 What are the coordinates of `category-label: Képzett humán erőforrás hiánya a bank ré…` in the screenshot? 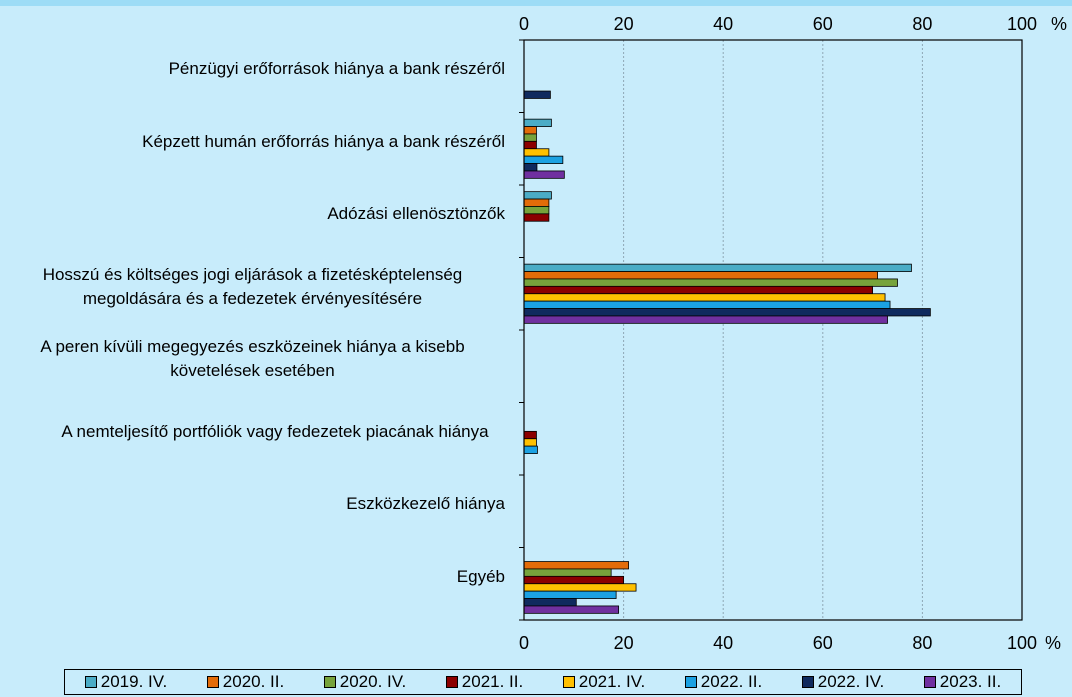 It's located at (323, 141).